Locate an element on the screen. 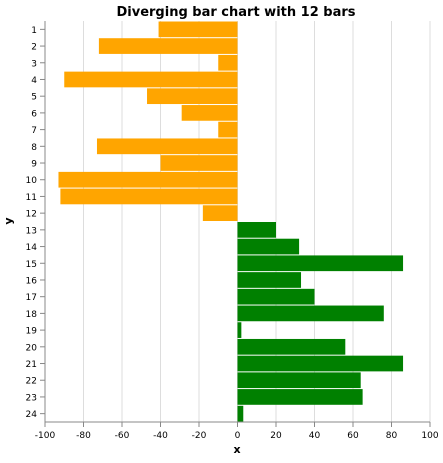 The width and height of the screenshot is (443, 463). x-tick-label: 40 is located at coordinates (315, 436).